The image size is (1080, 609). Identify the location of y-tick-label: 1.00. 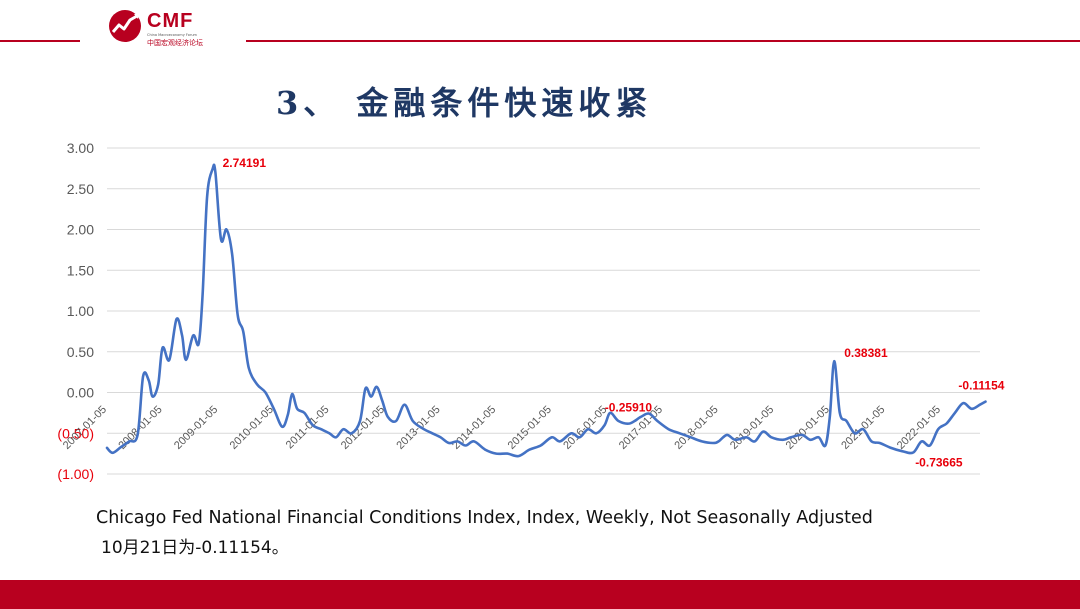
(80, 311).